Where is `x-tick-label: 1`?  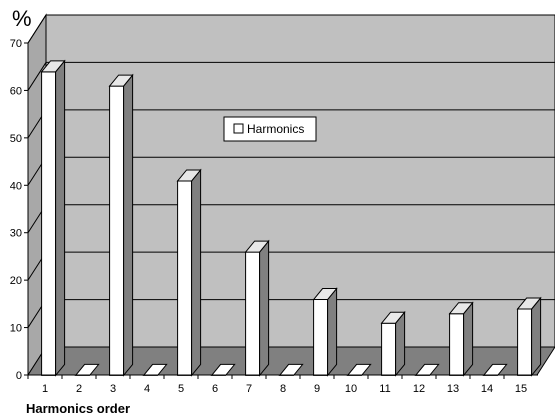 x-tick-label: 1 is located at coordinates (45, 389).